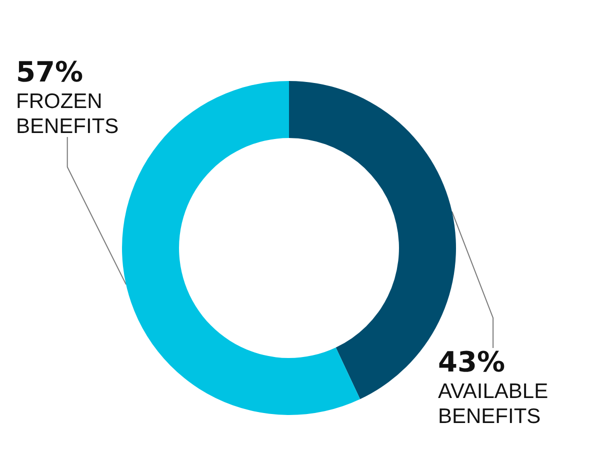 This screenshot has height=468, width=596. I want to click on data-label: 43%, so click(472, 362).